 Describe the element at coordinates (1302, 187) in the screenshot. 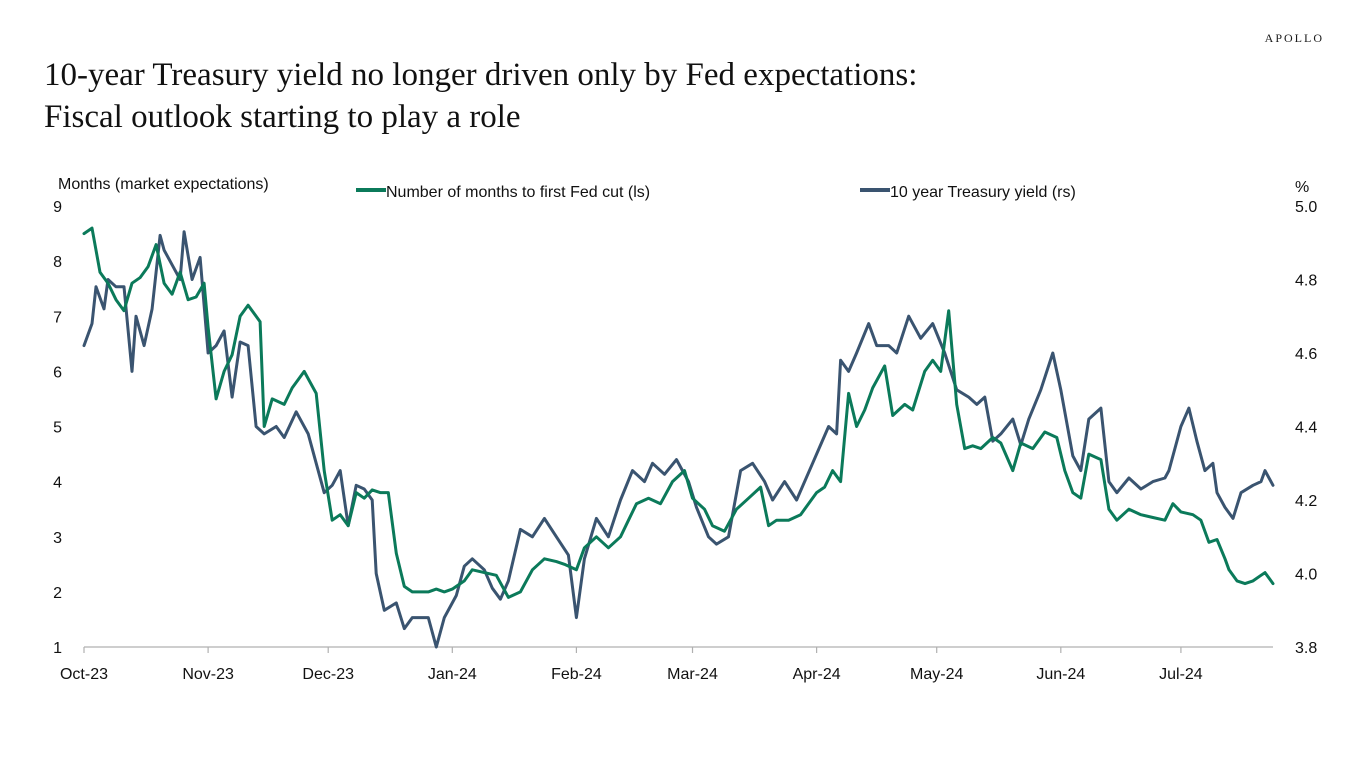

I see `right-axis-label: %` at that location.